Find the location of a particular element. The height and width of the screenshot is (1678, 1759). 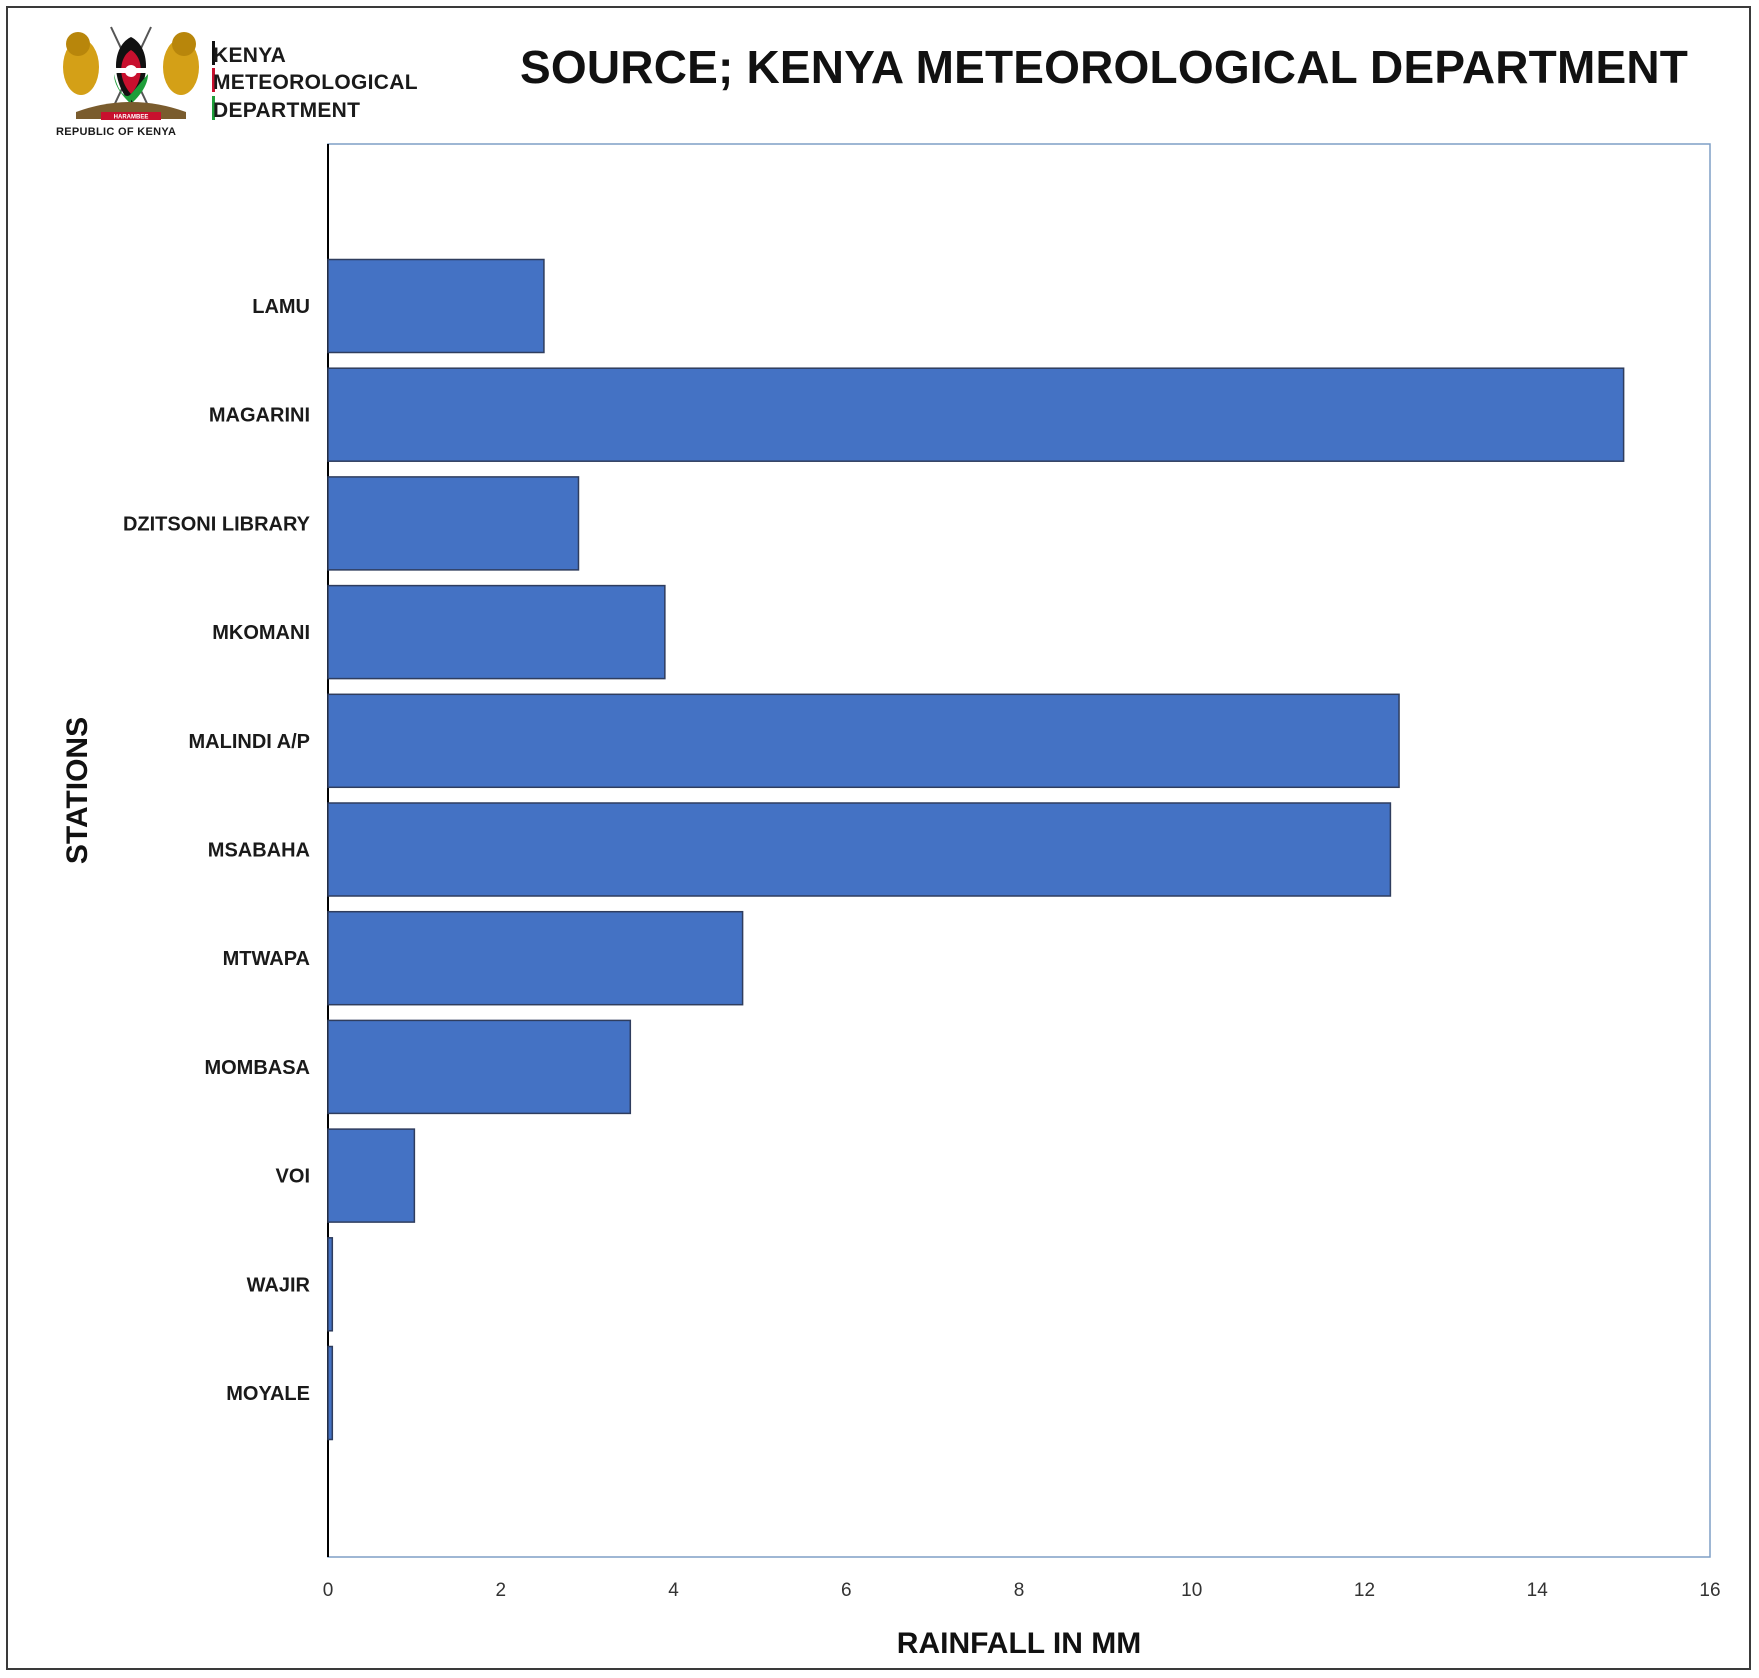

motto-text: HARAMBEE is located at coordinates (131, 118).